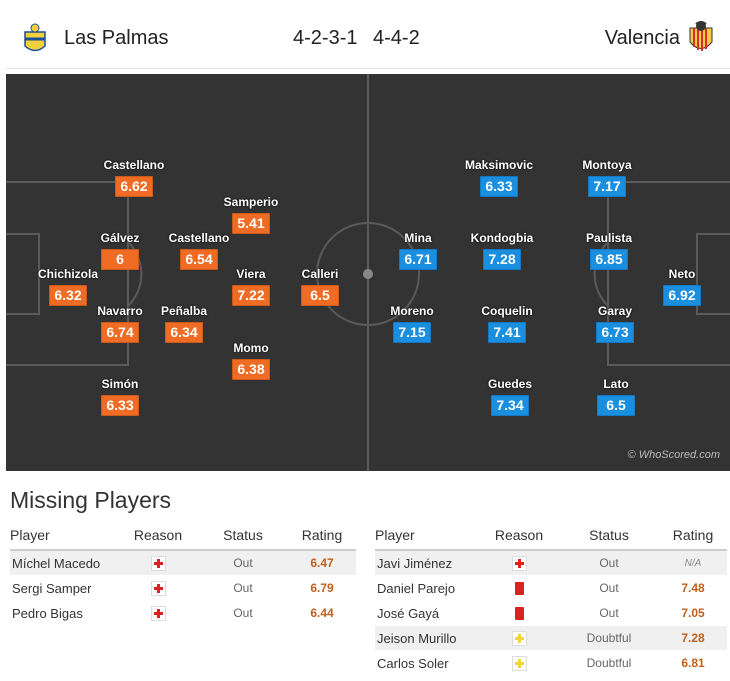 Image resolution: width=730 pixels, height=681 pixels. What do you see at coordinates (64, 563) in the screenshot?
I see `missing-player-name: Míchel Macedo` at bounding box center [64, 563].